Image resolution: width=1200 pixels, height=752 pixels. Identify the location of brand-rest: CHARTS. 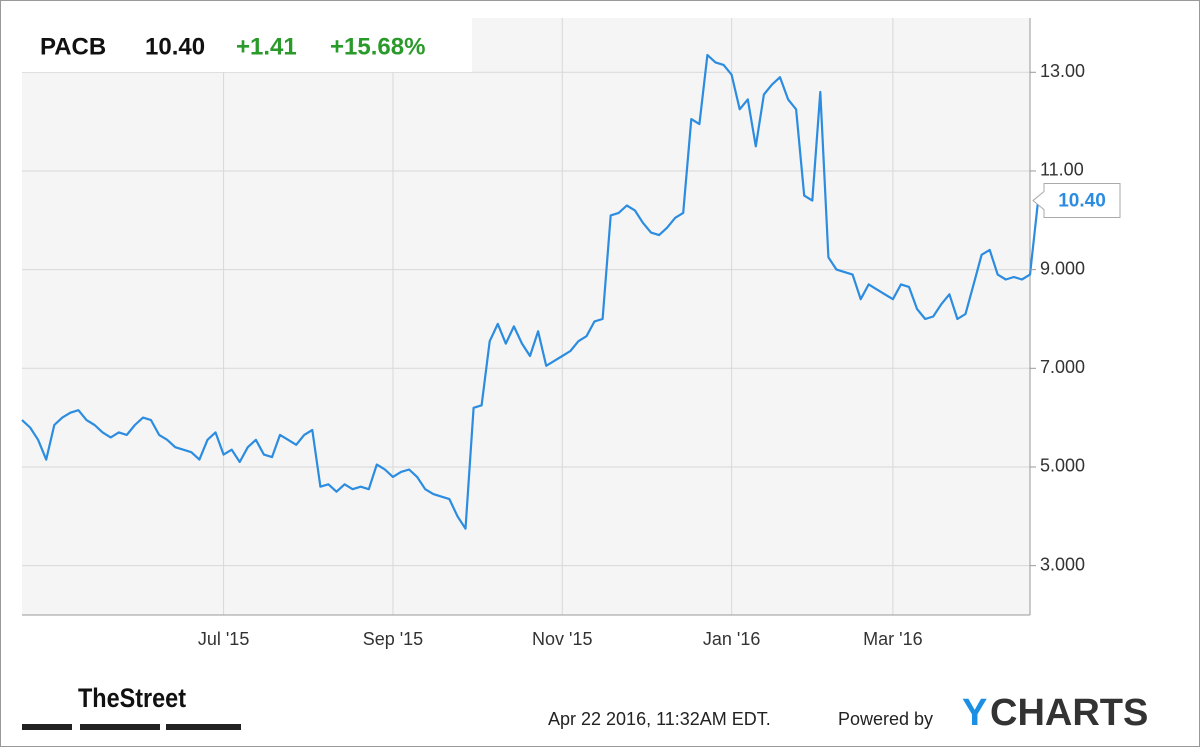
(1069, 713).